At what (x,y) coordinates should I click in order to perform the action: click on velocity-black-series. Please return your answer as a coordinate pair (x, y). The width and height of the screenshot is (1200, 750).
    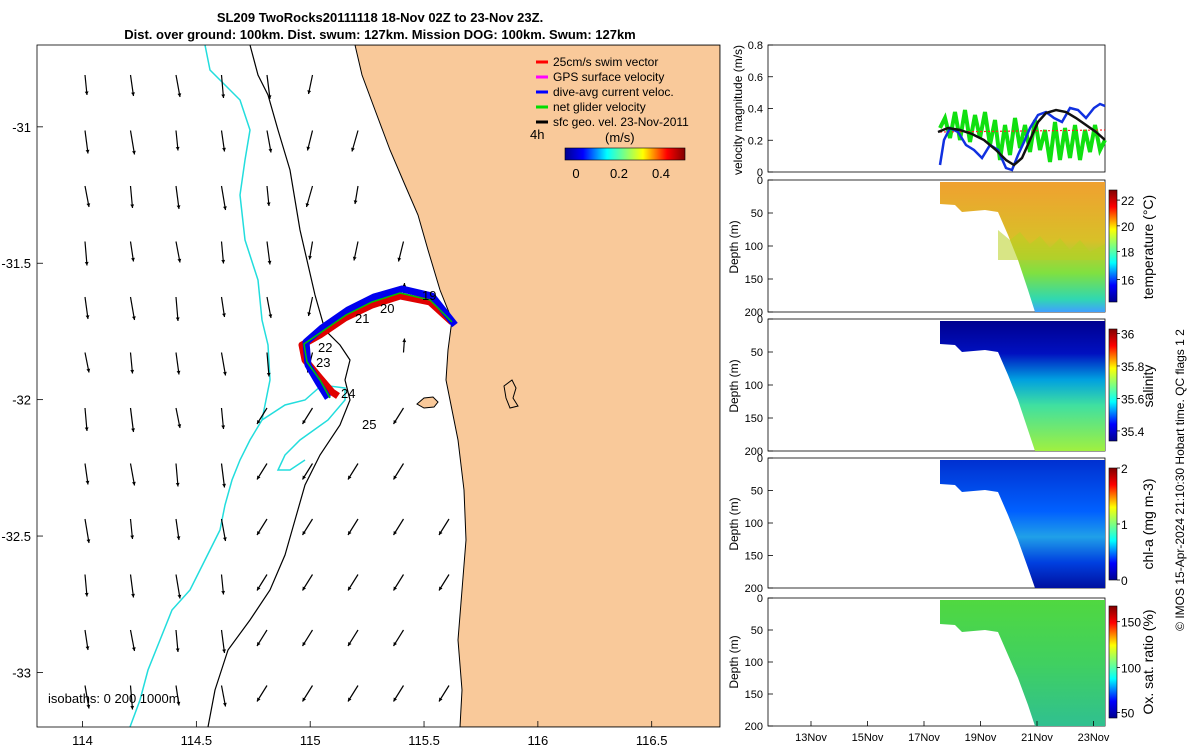
    Looking at the image, I should click on (1021, 137).